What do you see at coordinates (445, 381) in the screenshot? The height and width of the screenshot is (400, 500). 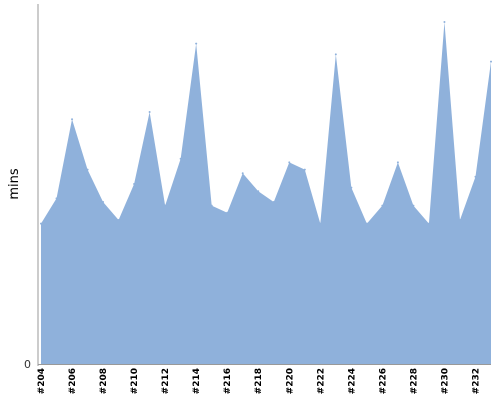 I see `x-tick-label: #230` at bounding box center [445, 381].